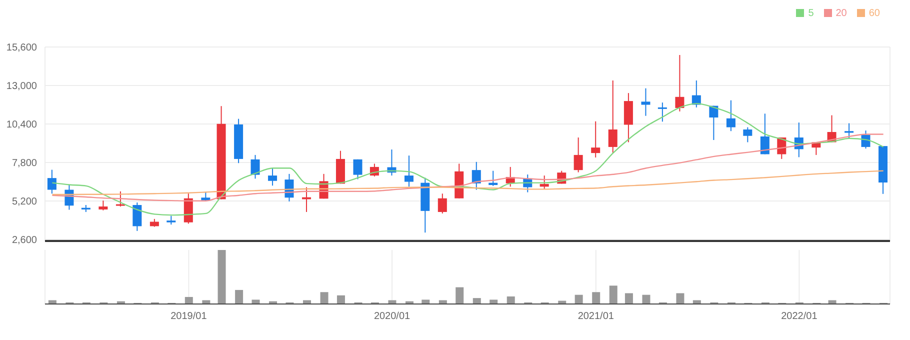  I want to click on y-tick-label: 5,200, so click(25, 202).